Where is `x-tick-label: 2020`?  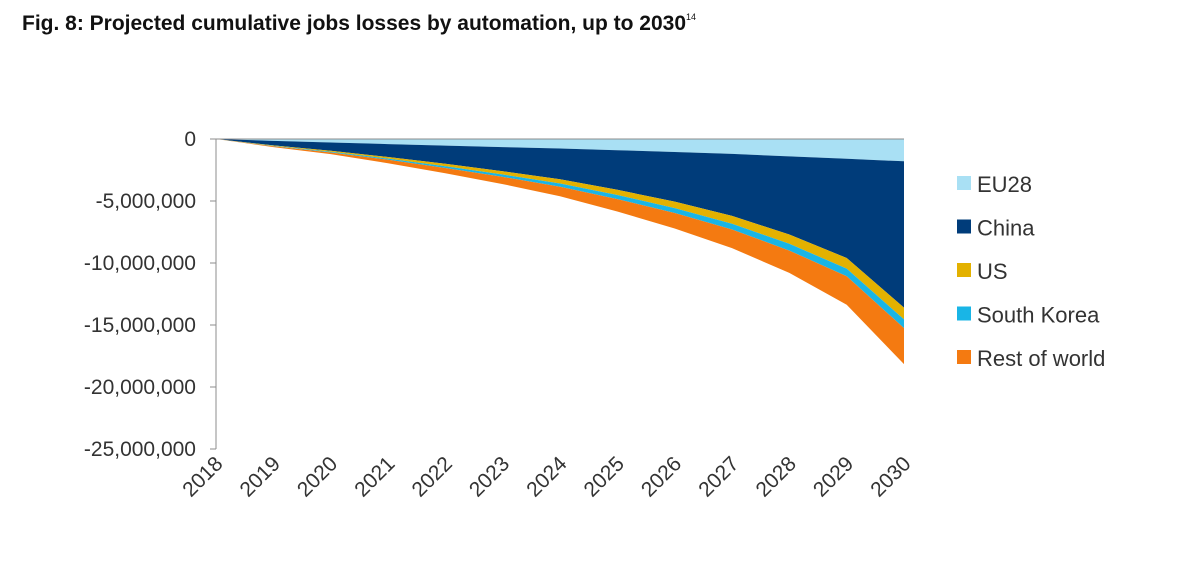
x-tick-label: 2020 is located at coordinates (317, 476).